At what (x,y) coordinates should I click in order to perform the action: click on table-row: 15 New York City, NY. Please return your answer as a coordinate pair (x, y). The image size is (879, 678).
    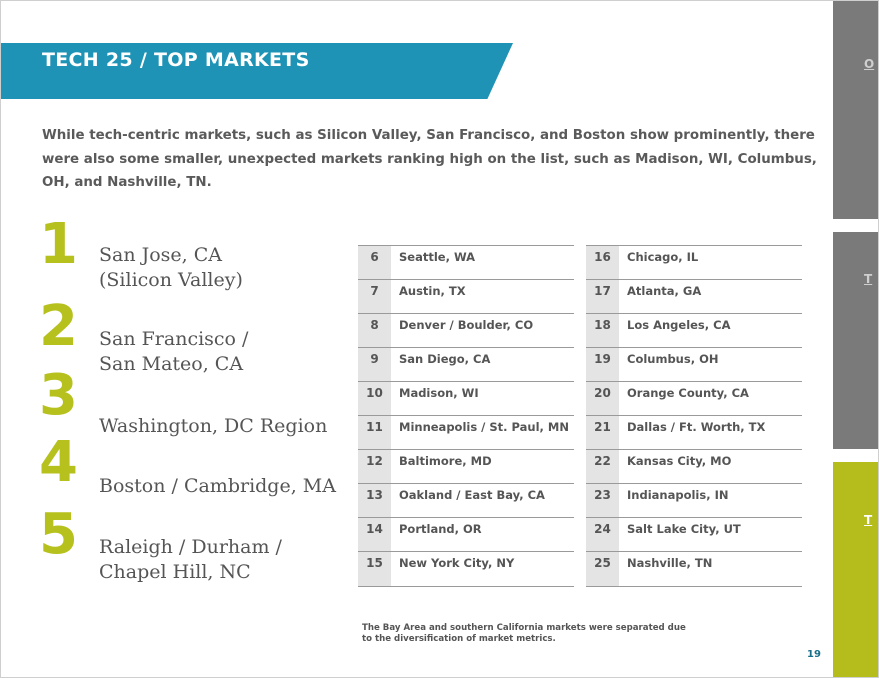
    Looking at the image, I should click on (466, 569).